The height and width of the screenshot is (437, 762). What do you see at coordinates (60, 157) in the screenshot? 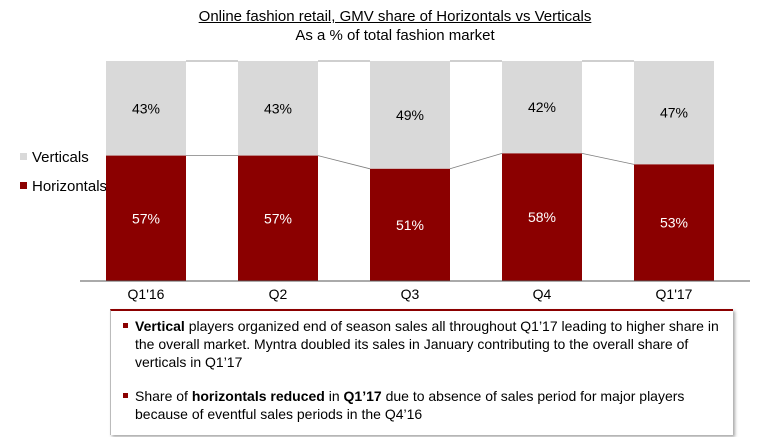
I see `legend-label-verticals: Verticals` at bounding box center [60, 157].